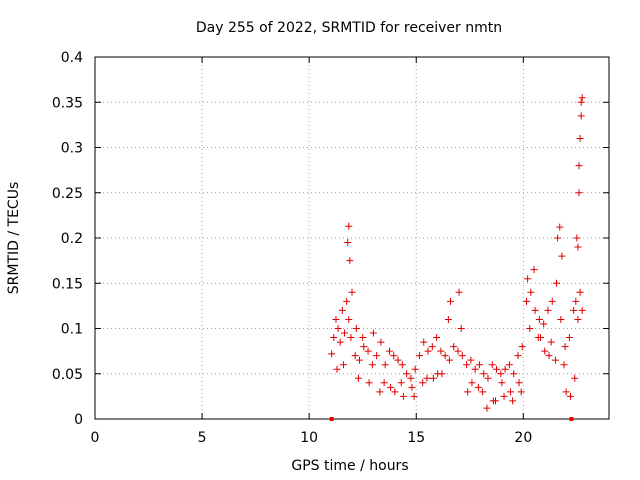  Describe the element at coordinates (331, 419) in the screenshot. I see `zero-marker` at that location.